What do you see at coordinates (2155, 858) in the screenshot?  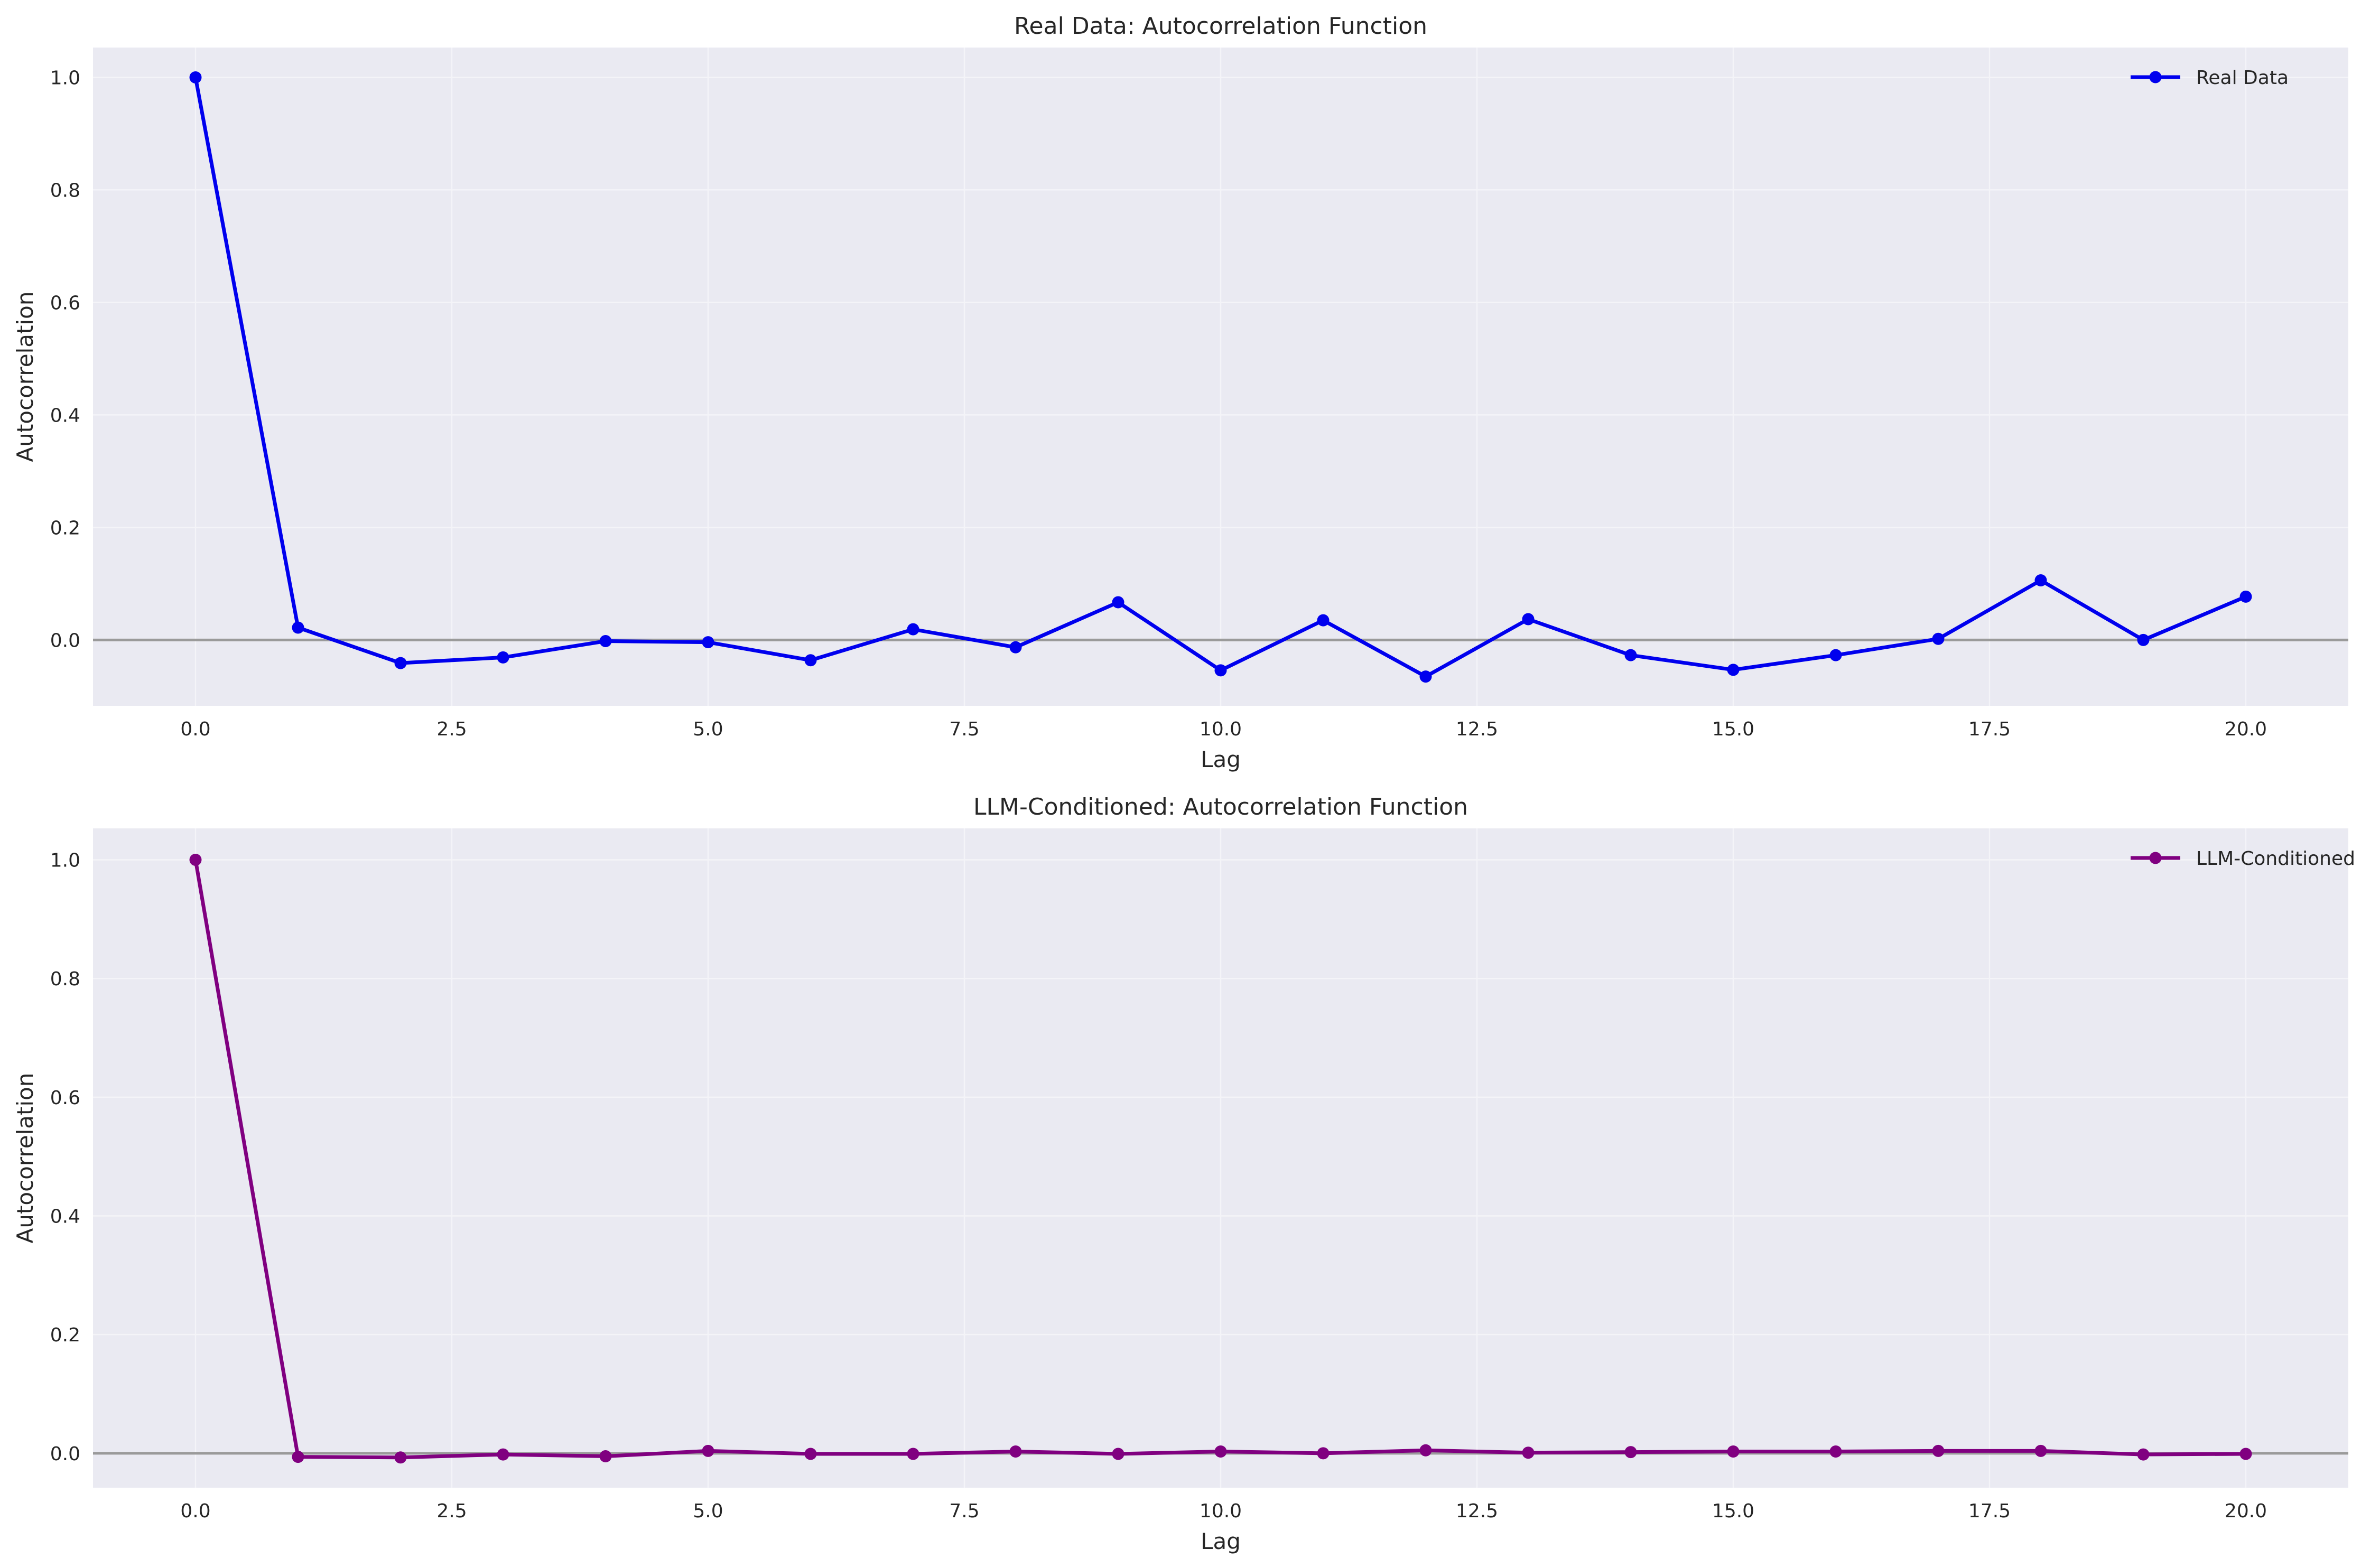 I see `legend-marker-llm-conditioned` at bounding box center [2155, 858].